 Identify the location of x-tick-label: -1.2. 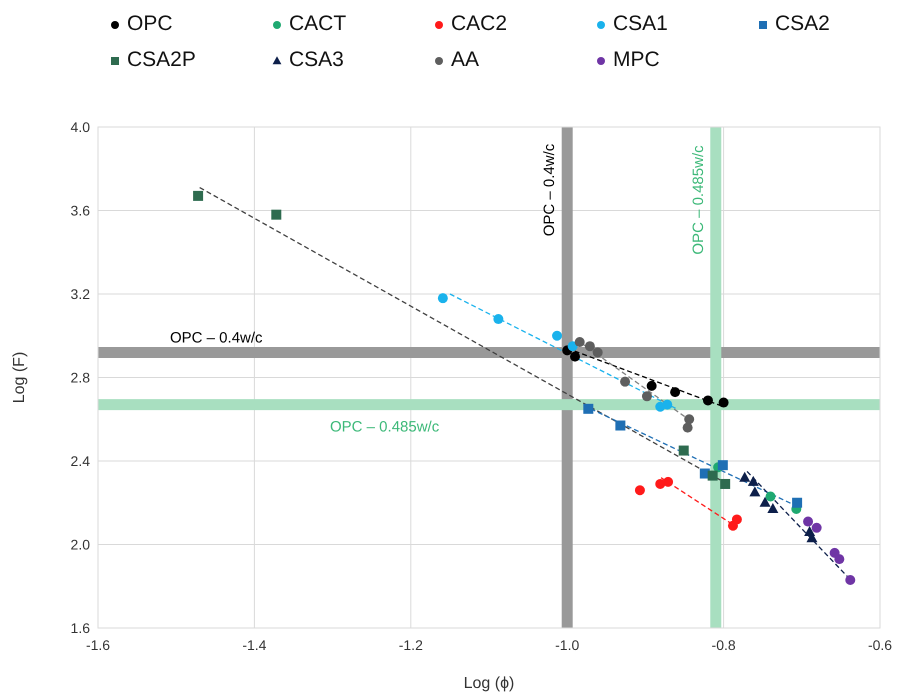
(411, 645).